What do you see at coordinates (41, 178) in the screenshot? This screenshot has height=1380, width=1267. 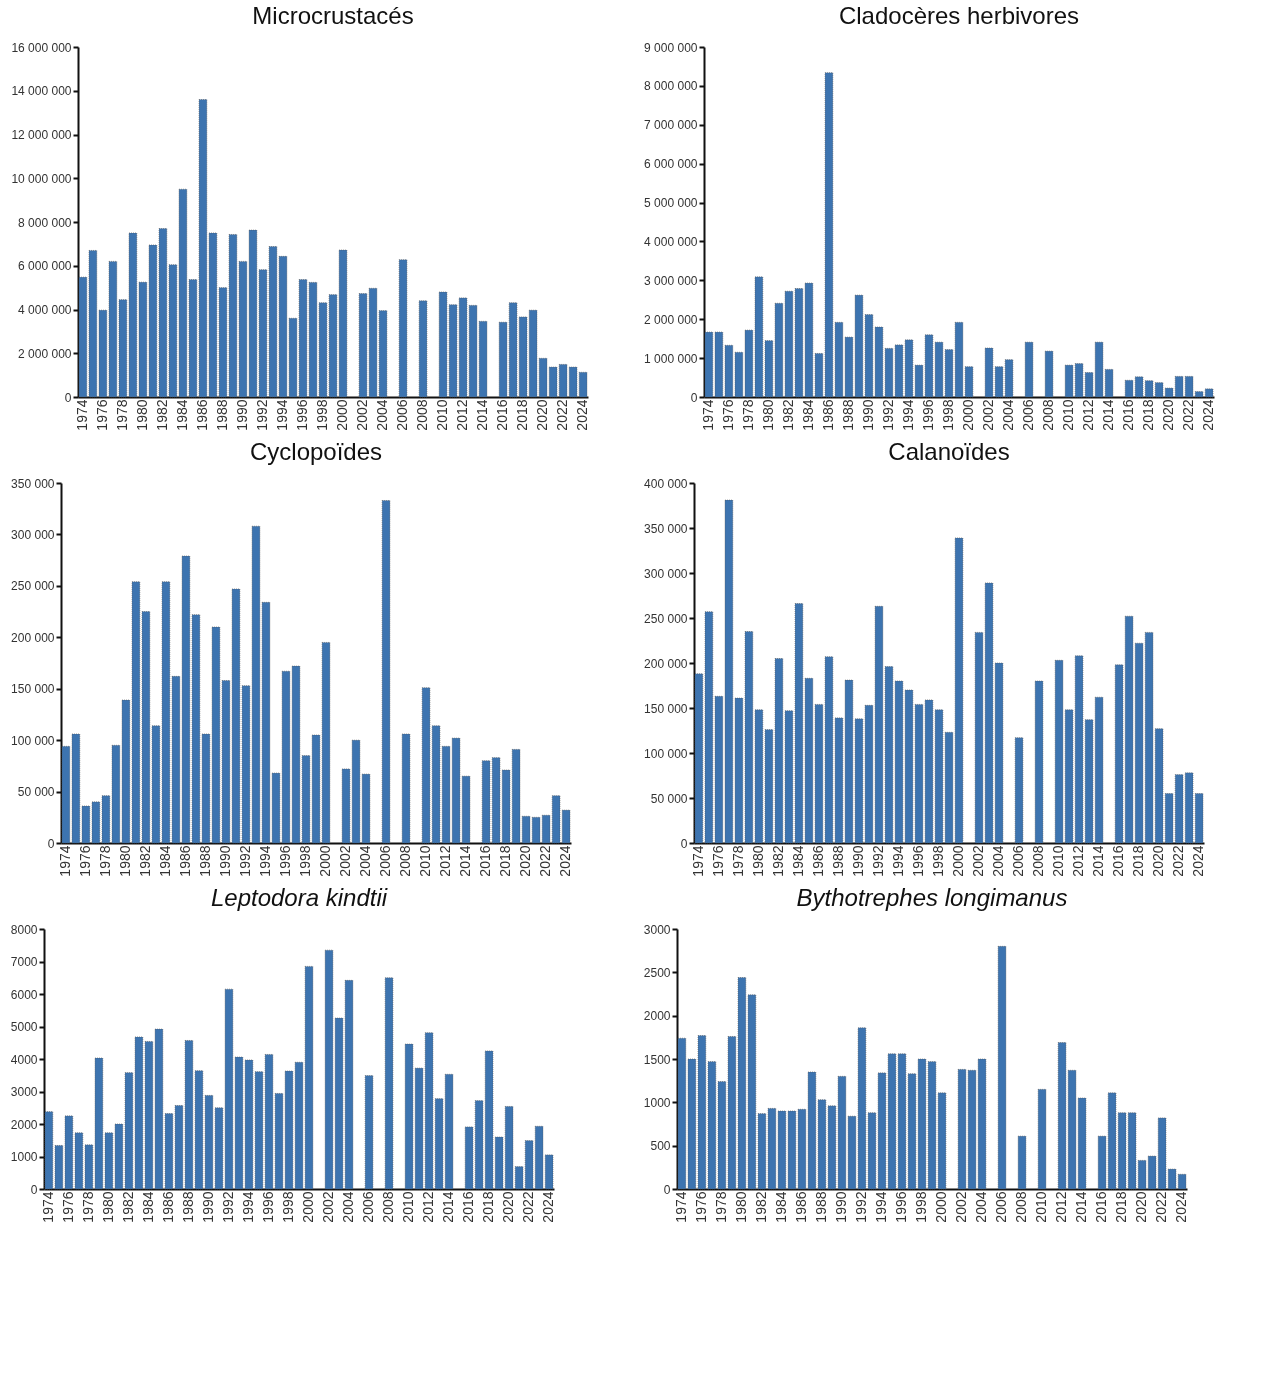 I see `y-tick-label: 10 000 000` at bounding box center [41, 178].